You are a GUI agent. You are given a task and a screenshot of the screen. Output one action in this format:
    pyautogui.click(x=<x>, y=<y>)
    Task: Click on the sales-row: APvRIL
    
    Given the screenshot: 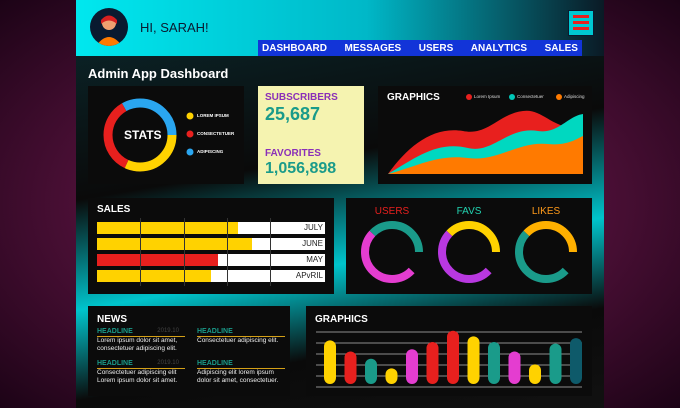 What is the action you would take?
    pyautogui.click(x=211, y=276)
    